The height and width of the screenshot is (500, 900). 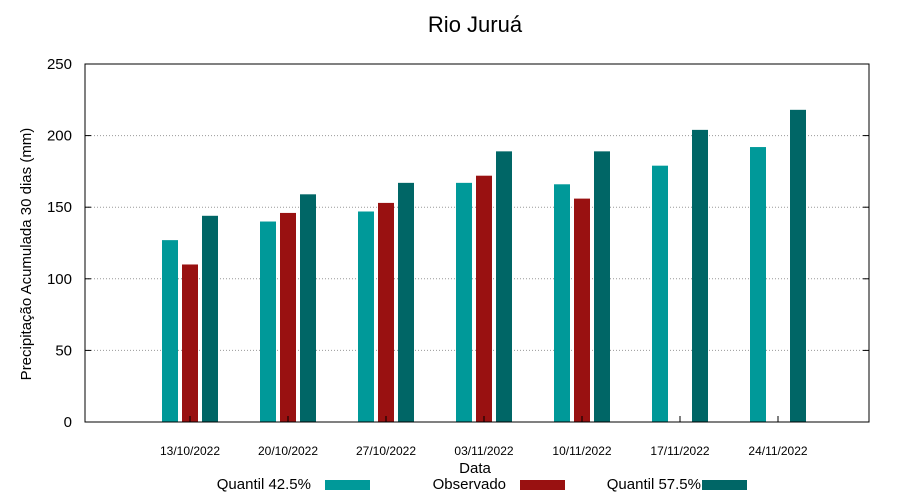 What do you see at coordinates (654, 484) in the screenshot?
I see `legend-label: Quantil 57.5%` at bounding box center [654, 484].